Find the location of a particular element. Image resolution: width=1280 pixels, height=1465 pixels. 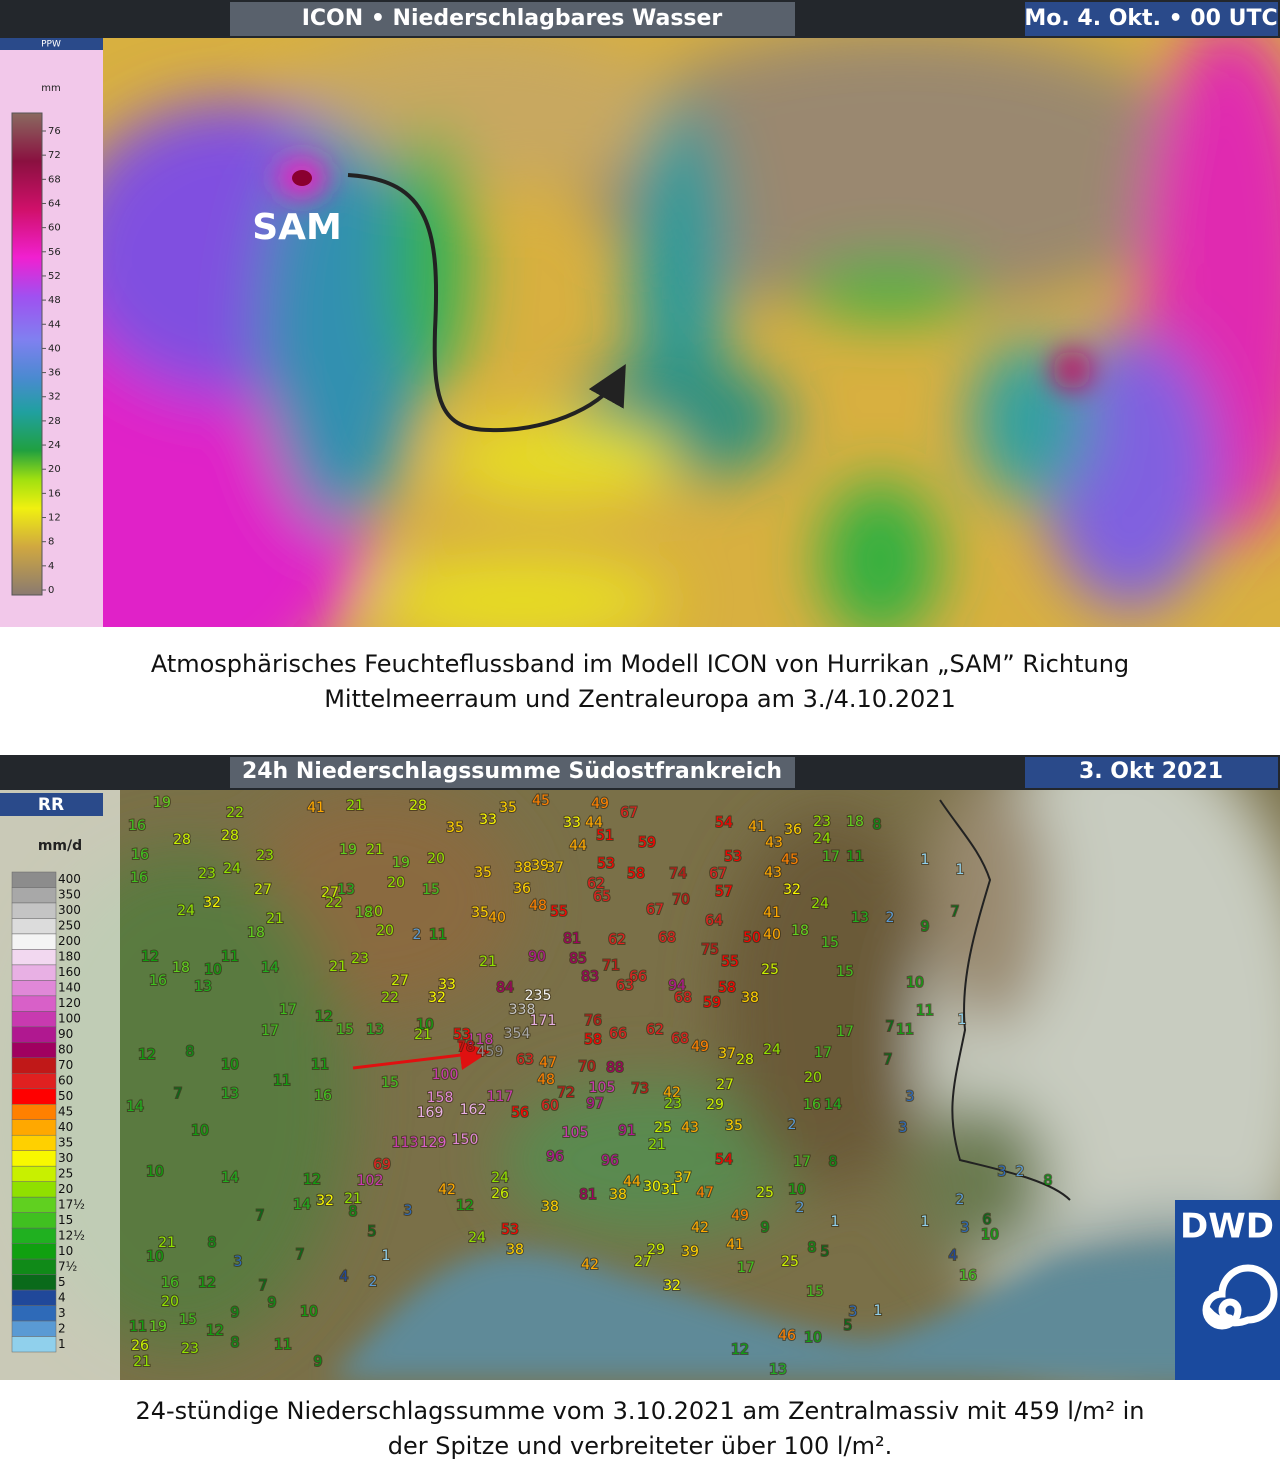

legend-label: 200 is located at coordinates (69, 941).